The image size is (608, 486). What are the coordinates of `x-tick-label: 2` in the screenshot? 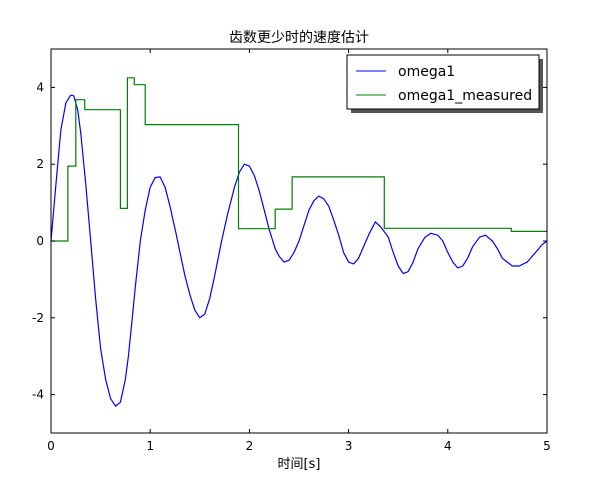 It's located at (250, 446).